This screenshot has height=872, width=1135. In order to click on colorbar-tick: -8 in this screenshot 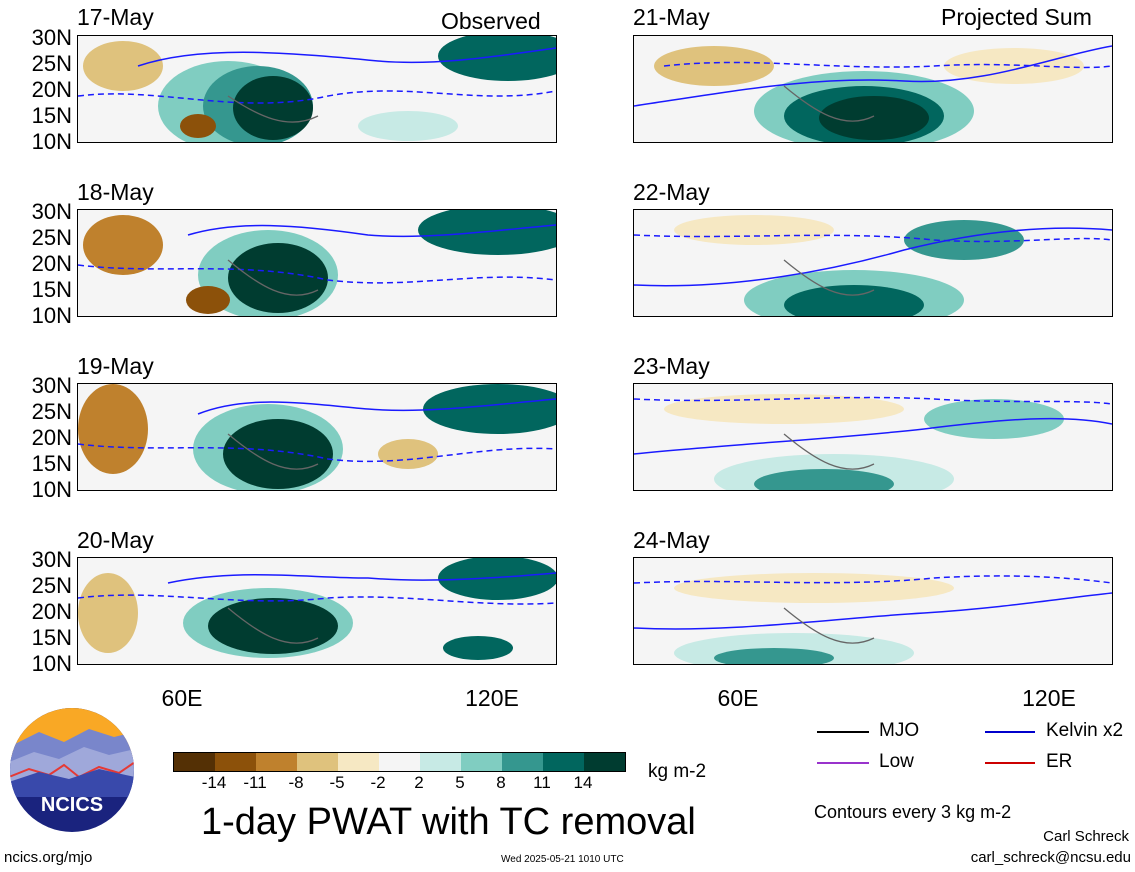, I will do `click(296, 782)`.